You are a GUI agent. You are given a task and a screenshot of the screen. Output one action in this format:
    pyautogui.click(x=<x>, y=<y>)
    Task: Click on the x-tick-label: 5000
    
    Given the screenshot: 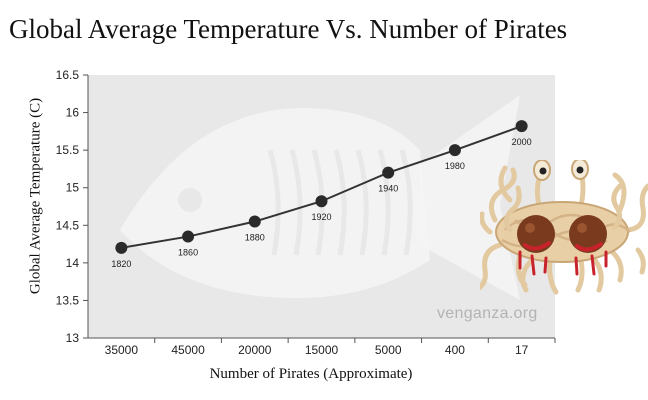 What is the action you would take?
    pyautogui.click(x=388, y=350)
    